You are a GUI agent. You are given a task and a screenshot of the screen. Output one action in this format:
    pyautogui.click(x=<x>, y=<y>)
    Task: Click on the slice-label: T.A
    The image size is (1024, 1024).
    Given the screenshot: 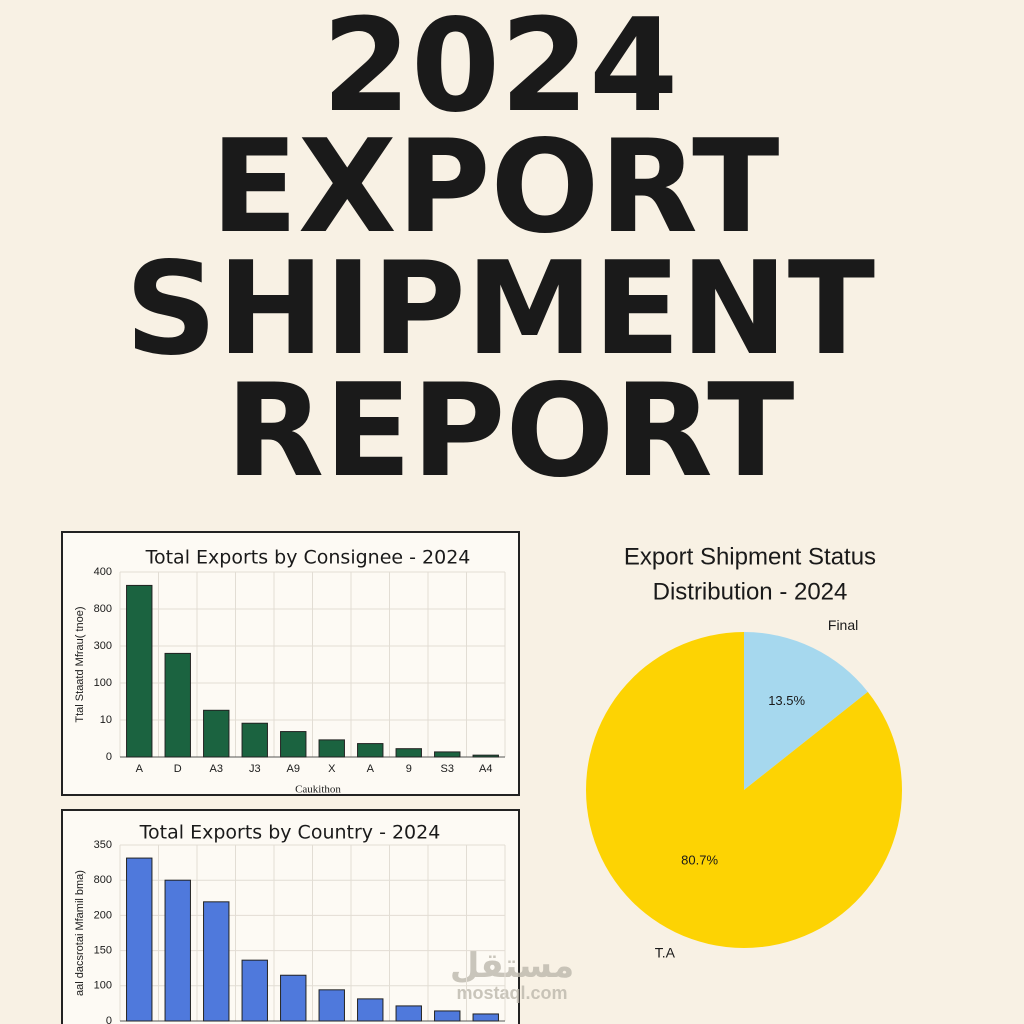 What is the action you would take?
    pyautogui.click(x=665, y=952)
    